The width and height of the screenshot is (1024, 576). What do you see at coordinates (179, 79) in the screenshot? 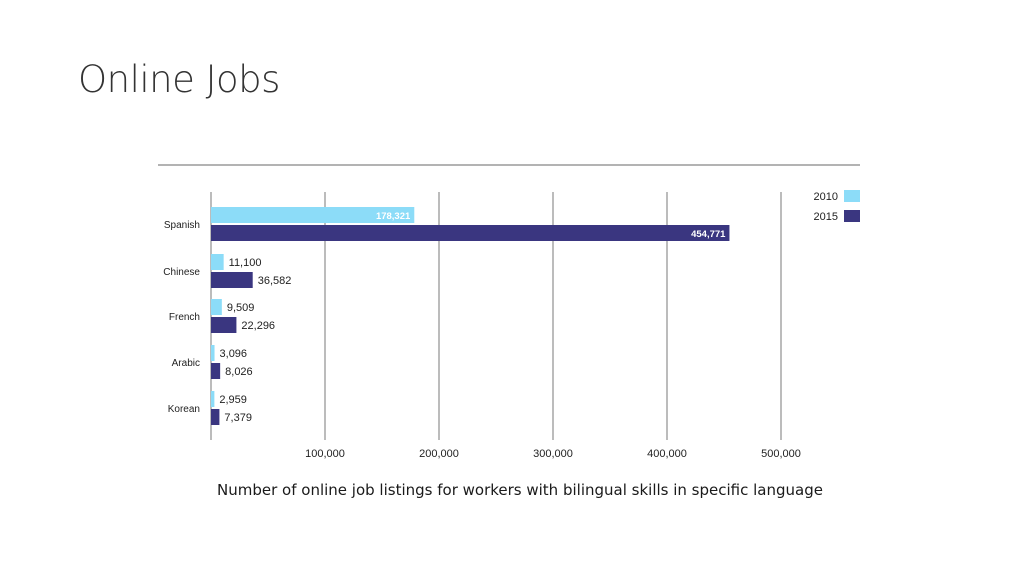
I see `slide-title: Online Jobs` at bounding box center [179, 79].